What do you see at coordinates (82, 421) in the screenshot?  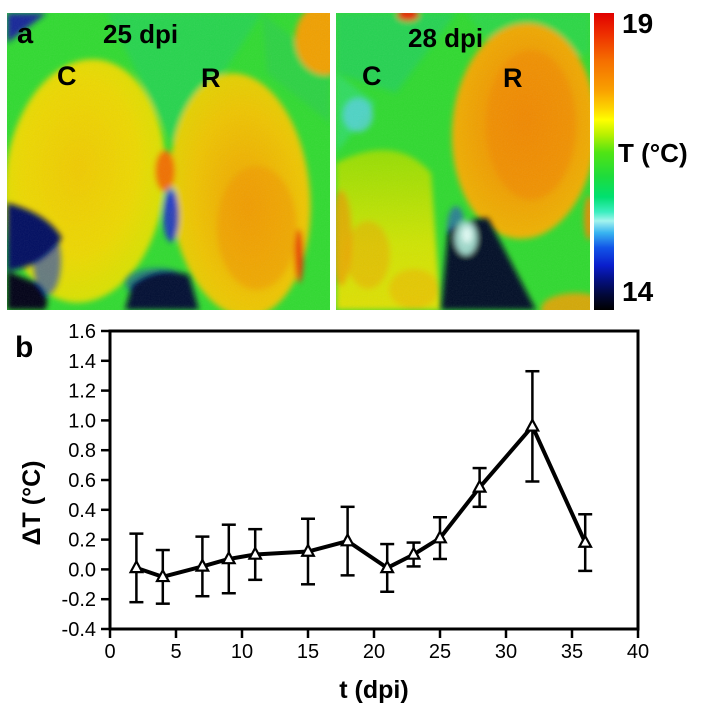 I see `y-tick-label: 1.0` at bounding box center [82, 421].